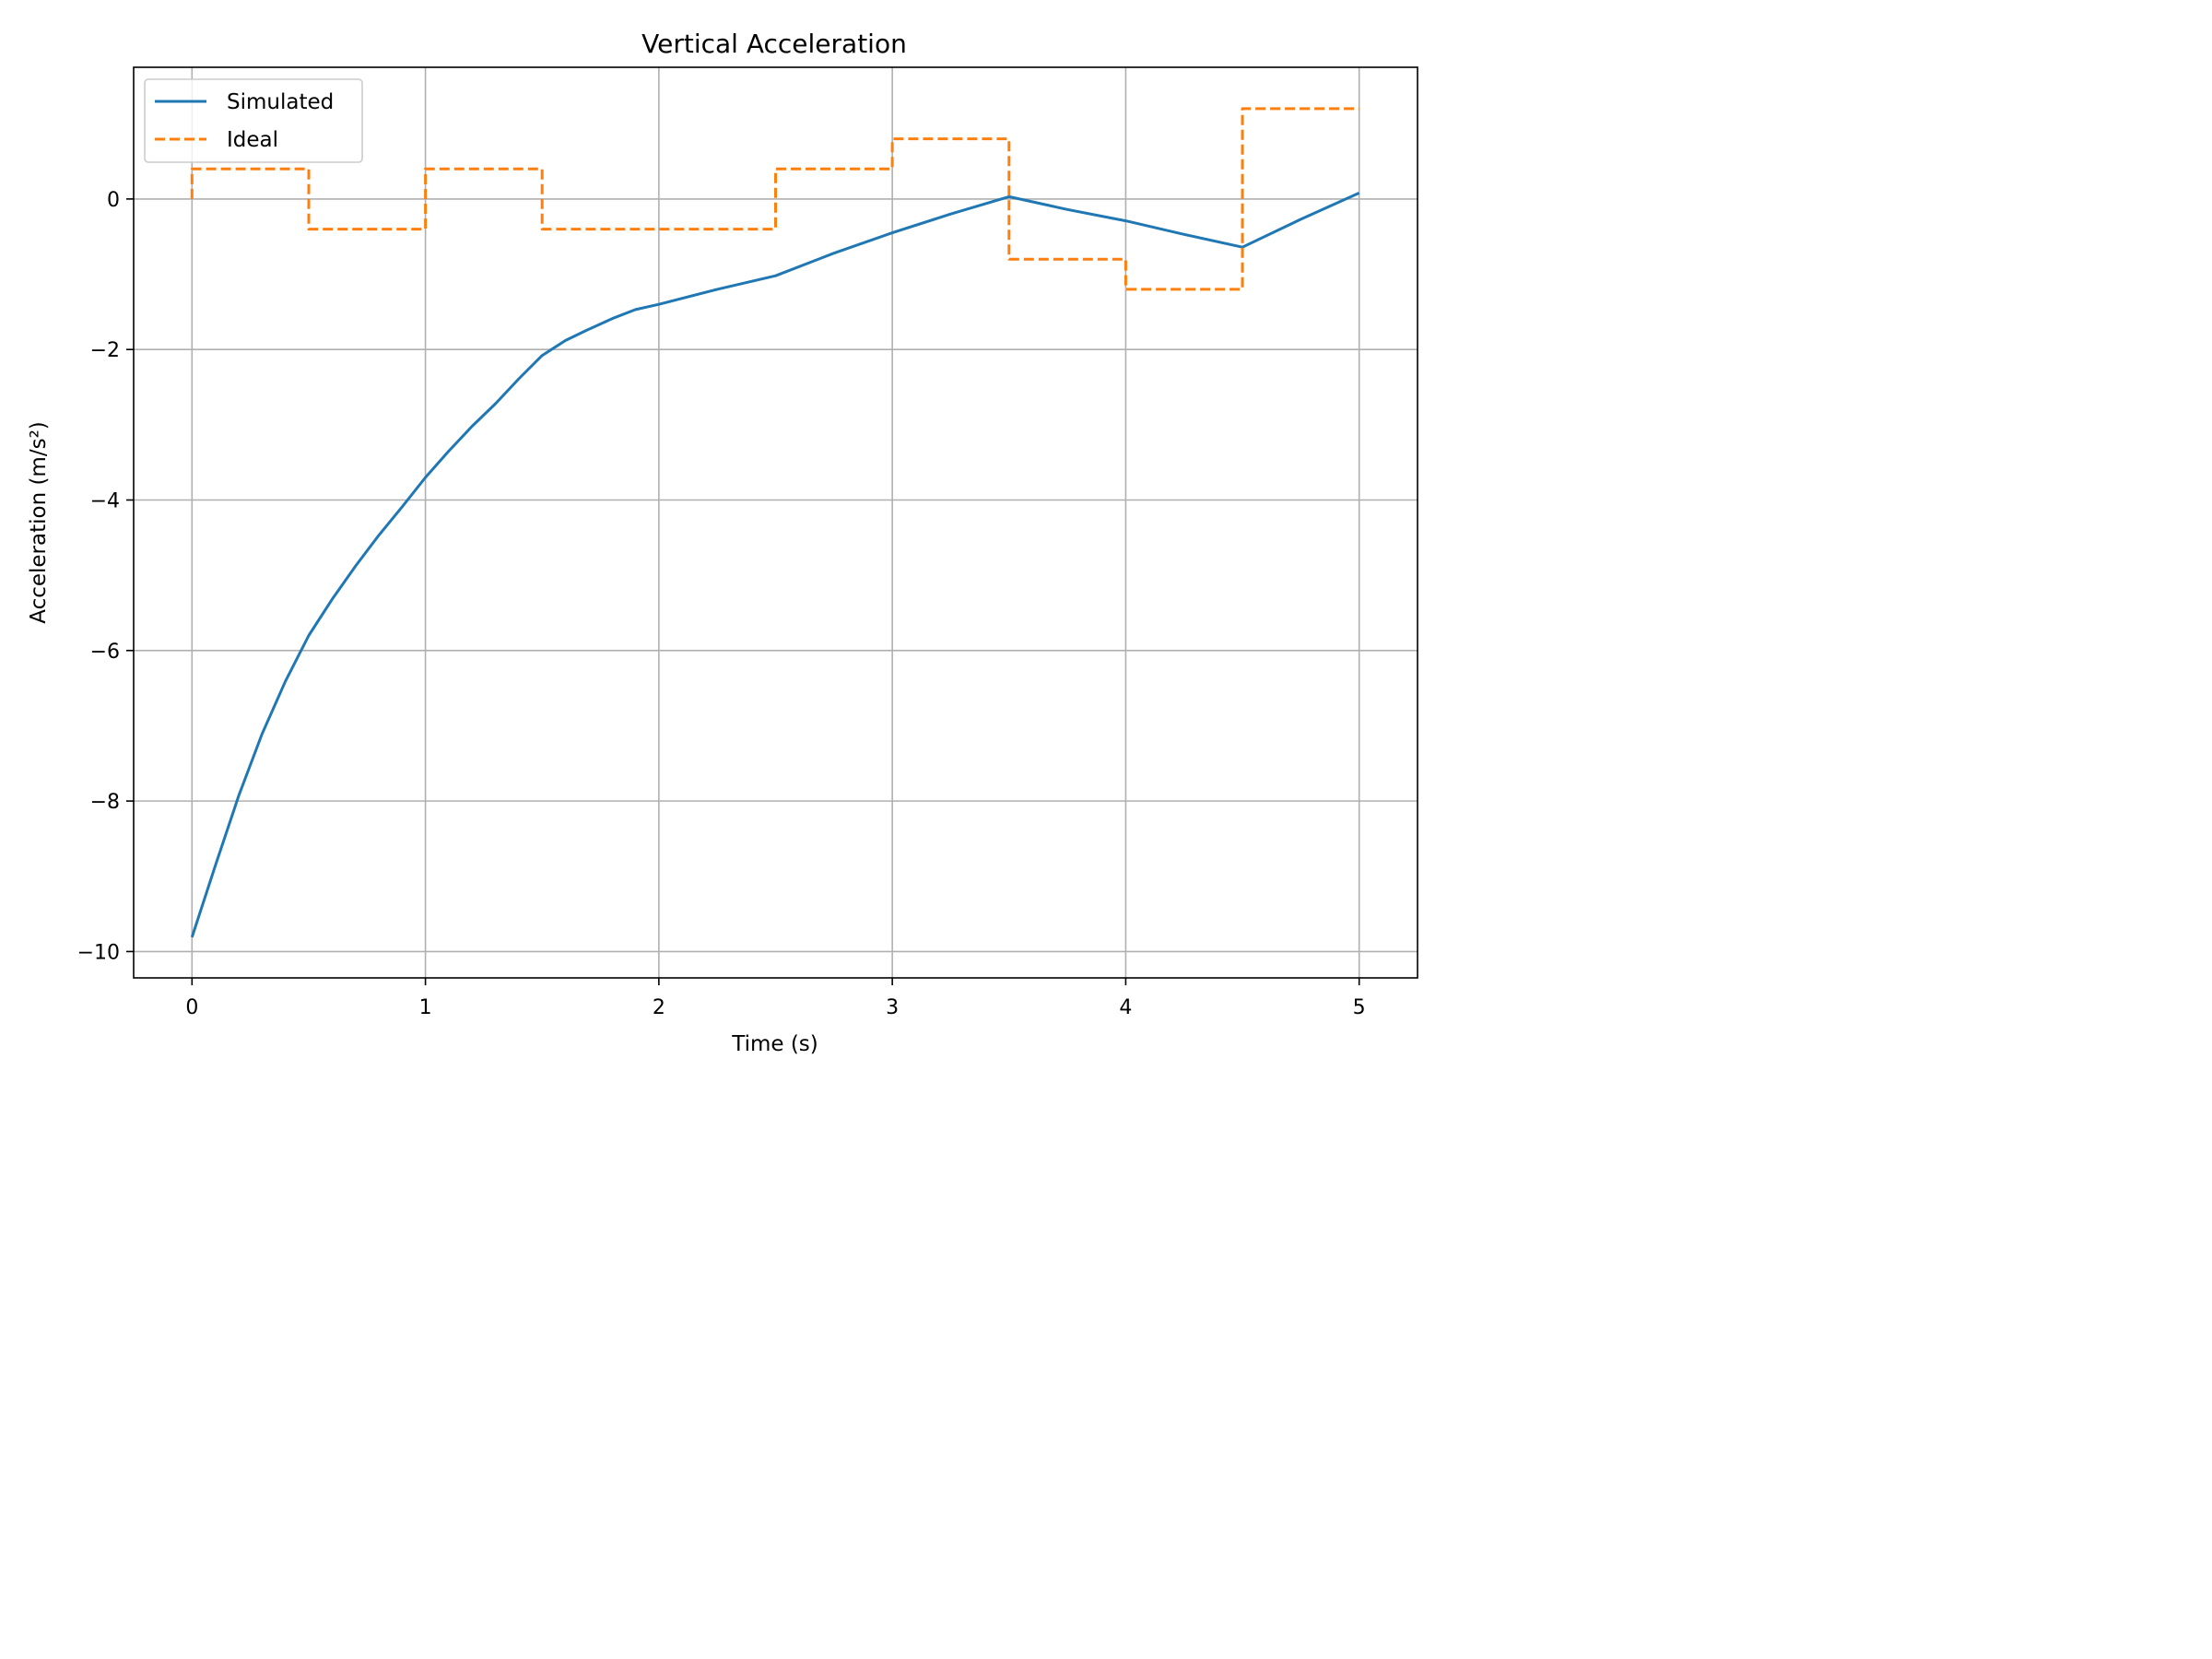 The height and width of the screenshot is (1659, 2212). Describe the element at coordinates (253, 120) in the screenshot. I see `legend: Simulated Ideal` at that location.